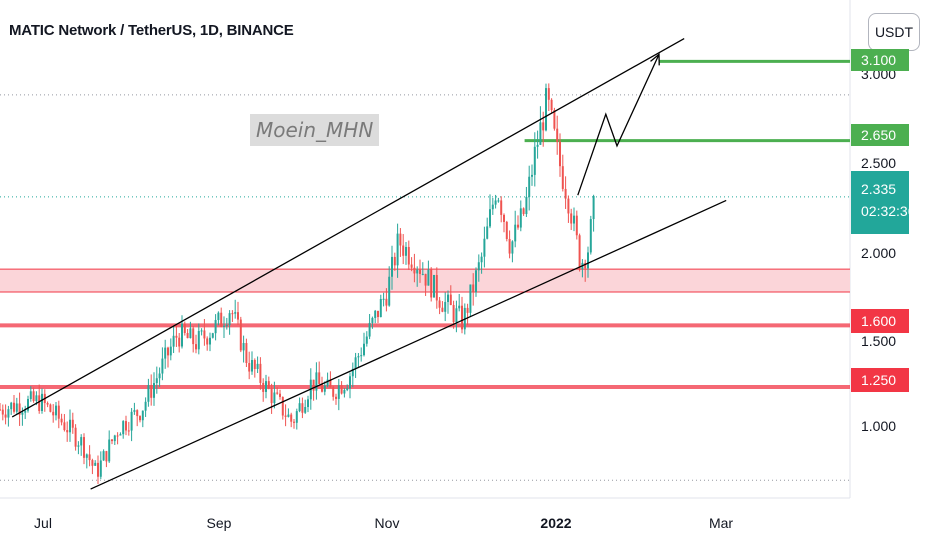 This screenshot has height=550, width=932. I want to click on currency-button: USDT, so click(894, 32).